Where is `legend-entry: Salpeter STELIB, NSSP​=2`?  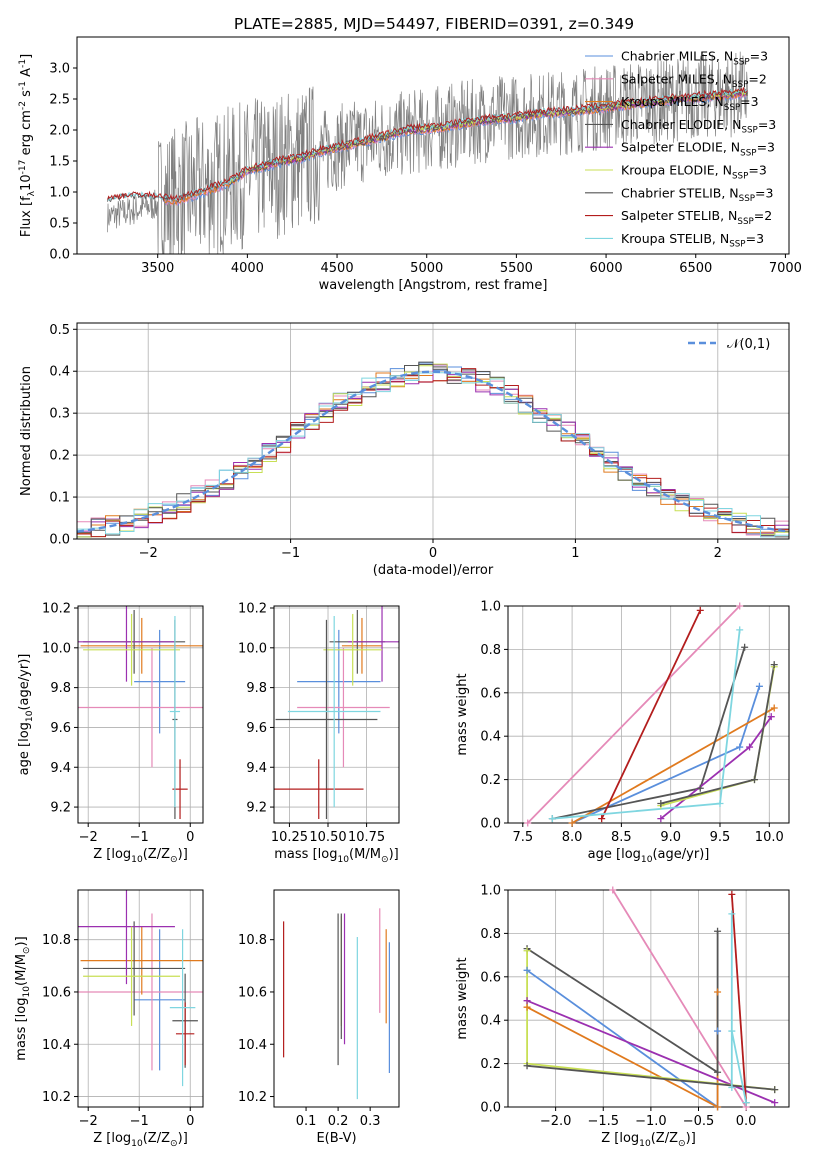
legend-entry: Salpeter STELIB, NSSP​=2 is located at coordinates (696, 217).